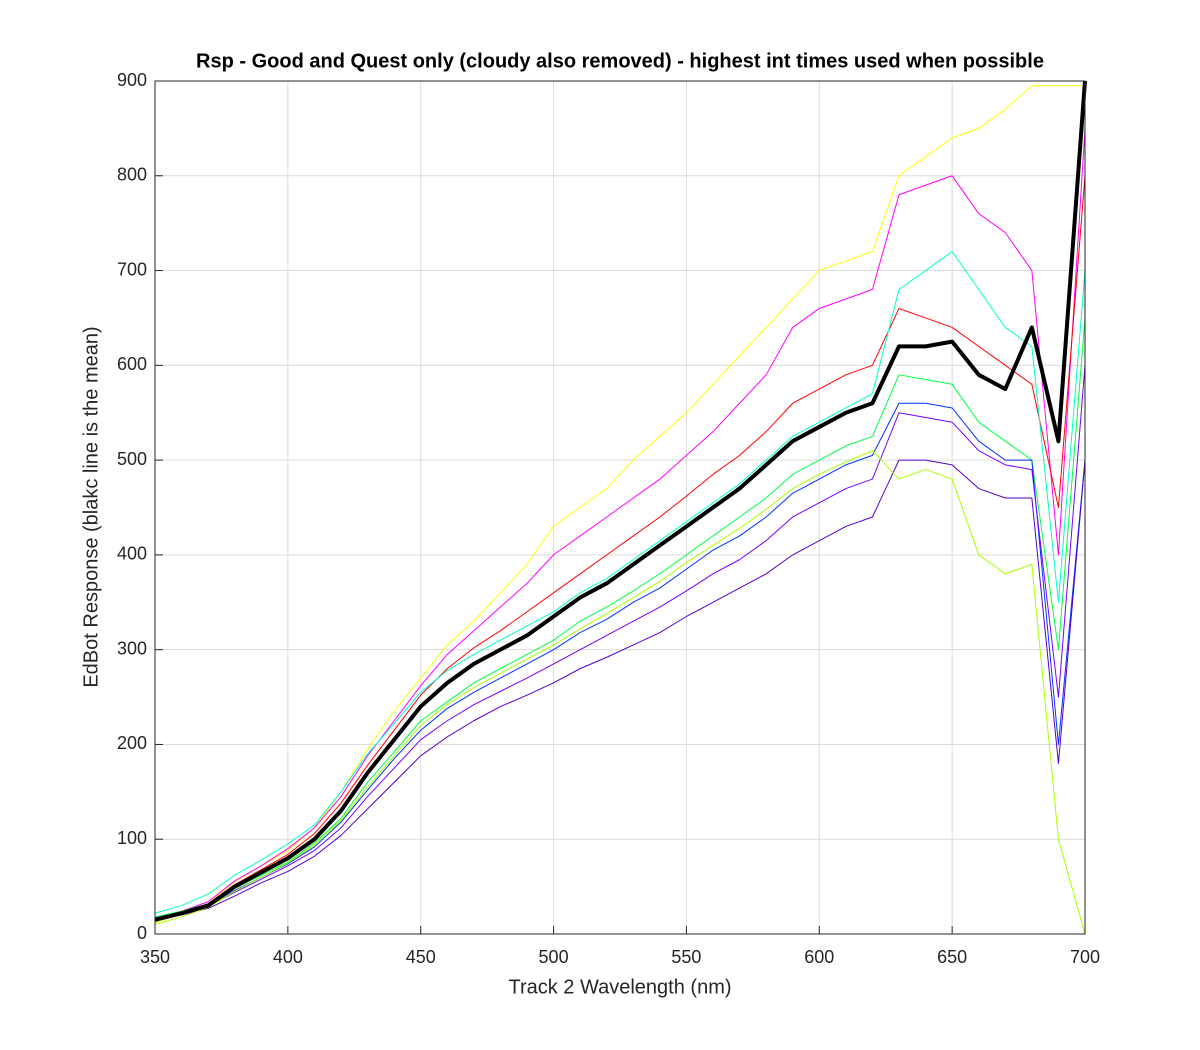  I want to click on y-tick-label: 600, so click(132, 364).